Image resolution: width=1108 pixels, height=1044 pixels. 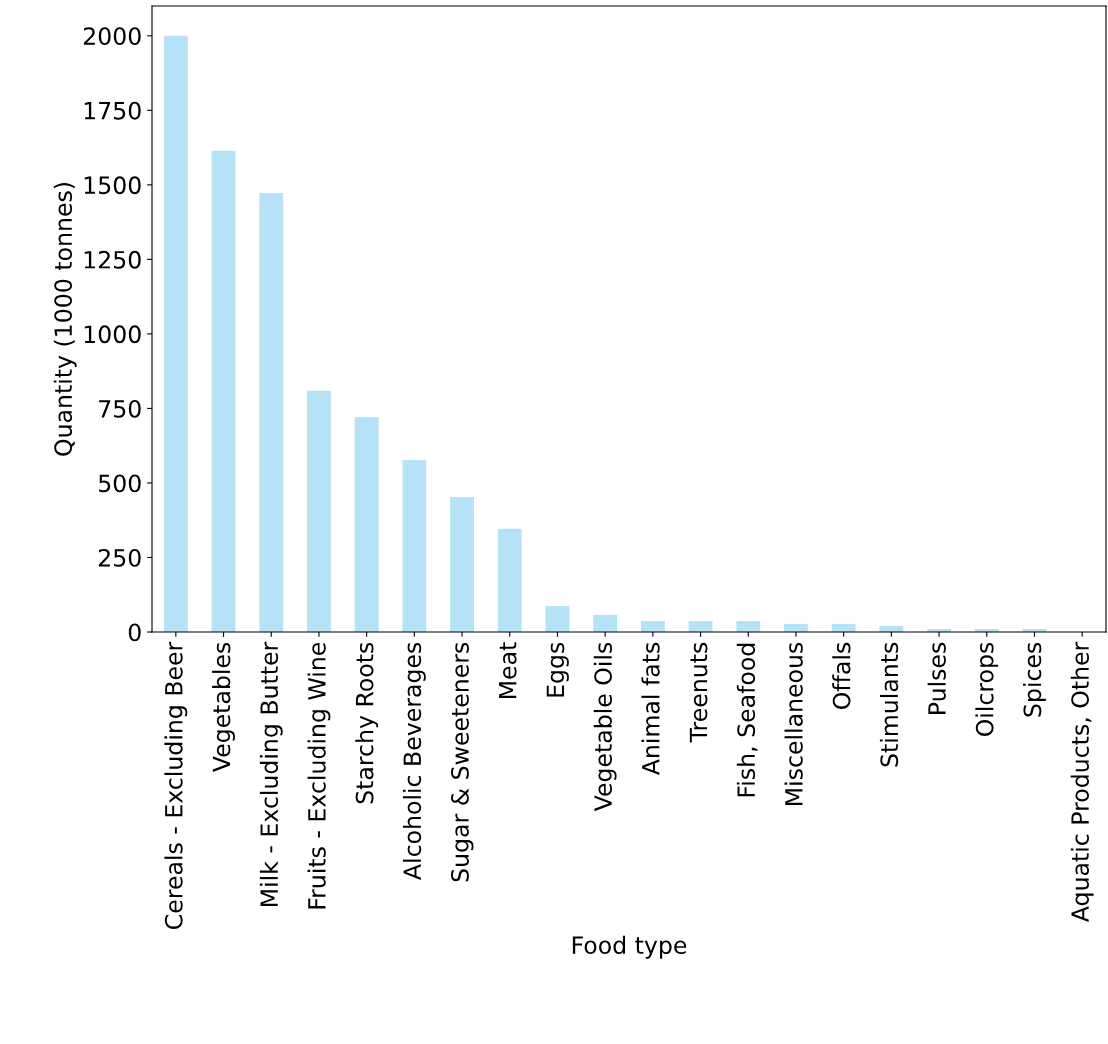 What do you see at coordinates (112, 185) in the screenshot?
I see `y-tick-label: 1500` at bounding box center [112, 185].